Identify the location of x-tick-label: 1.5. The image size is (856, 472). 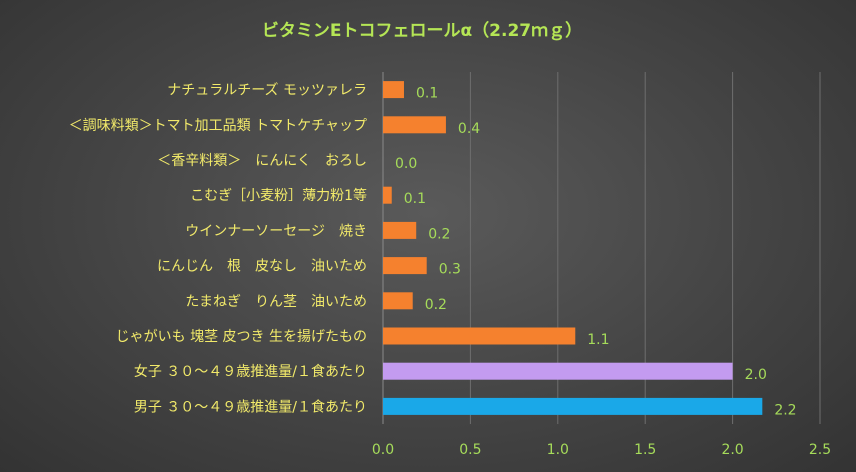
(645, 450).